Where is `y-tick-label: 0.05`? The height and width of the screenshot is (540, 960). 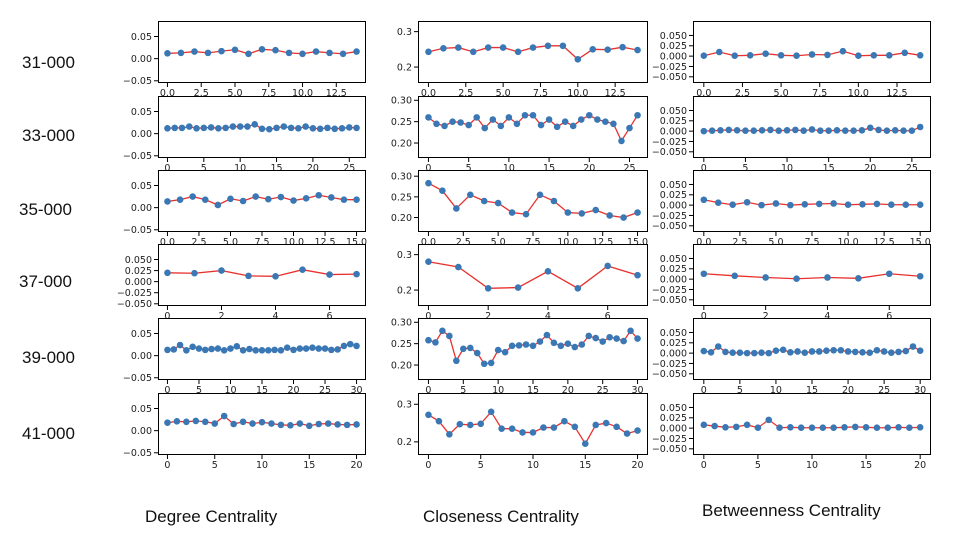 y-tick-label: 0.05 is located at coordinates (141, 186).